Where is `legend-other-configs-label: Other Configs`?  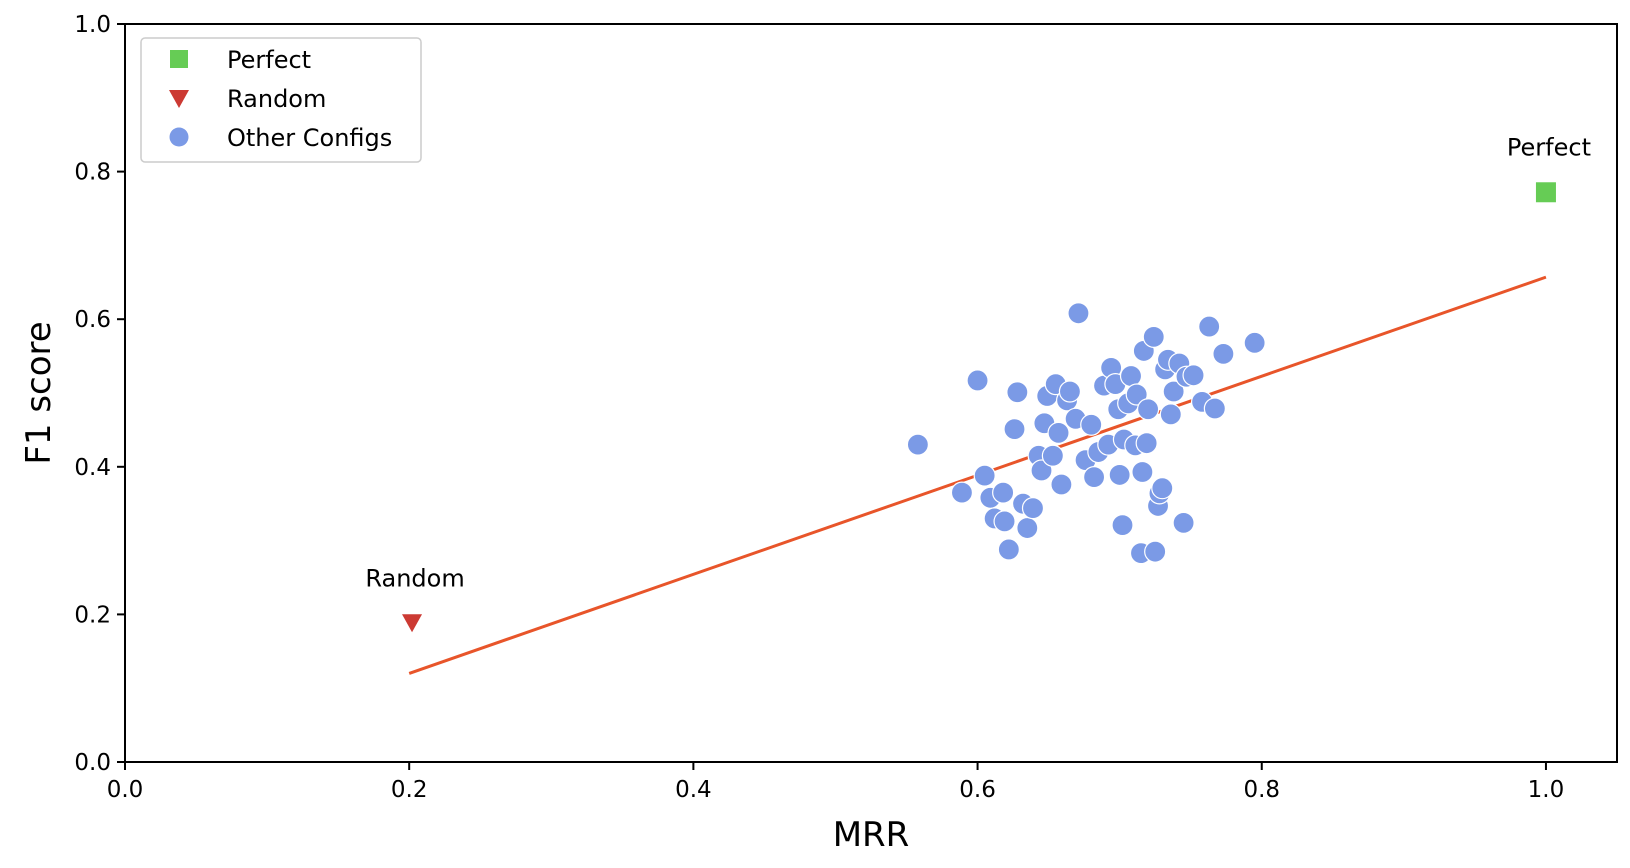 legend-other-configs-label: Other Configs is located at coordinates (309, 138).